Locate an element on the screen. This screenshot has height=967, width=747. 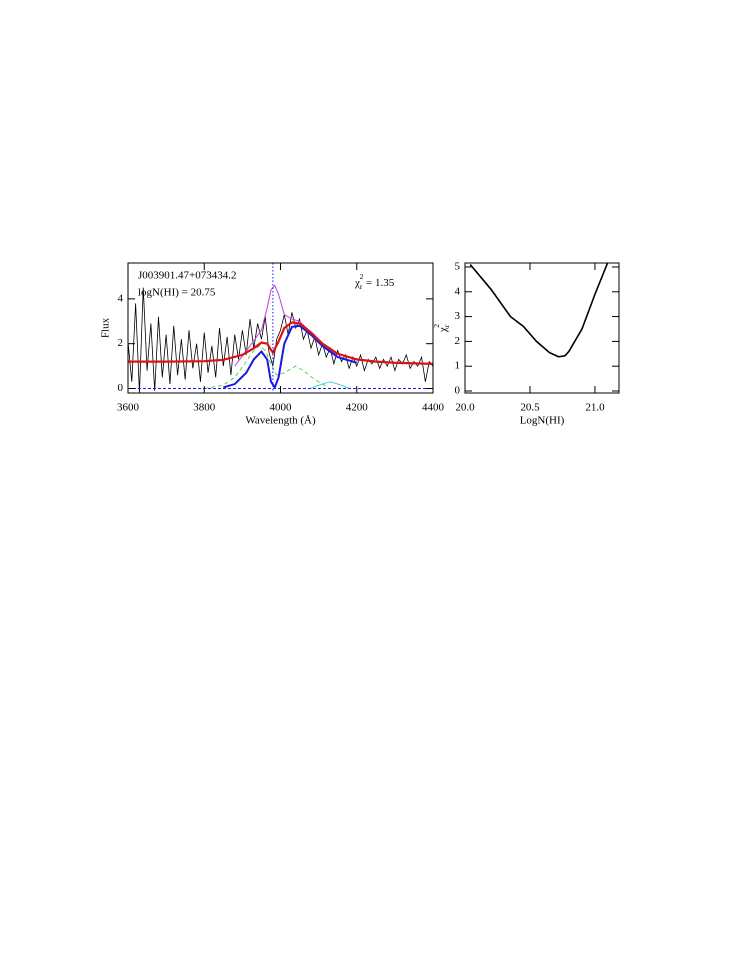
x-tick-label: 4400 is located at coordinates (433, 408).